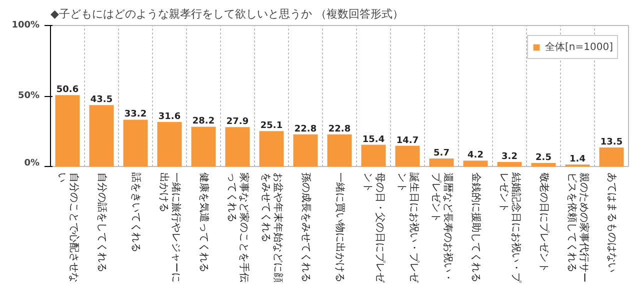  Describe the element at coordinates (579, 47) in the screenshot. I see `legend-label: 全体[n=1000]` at that location.